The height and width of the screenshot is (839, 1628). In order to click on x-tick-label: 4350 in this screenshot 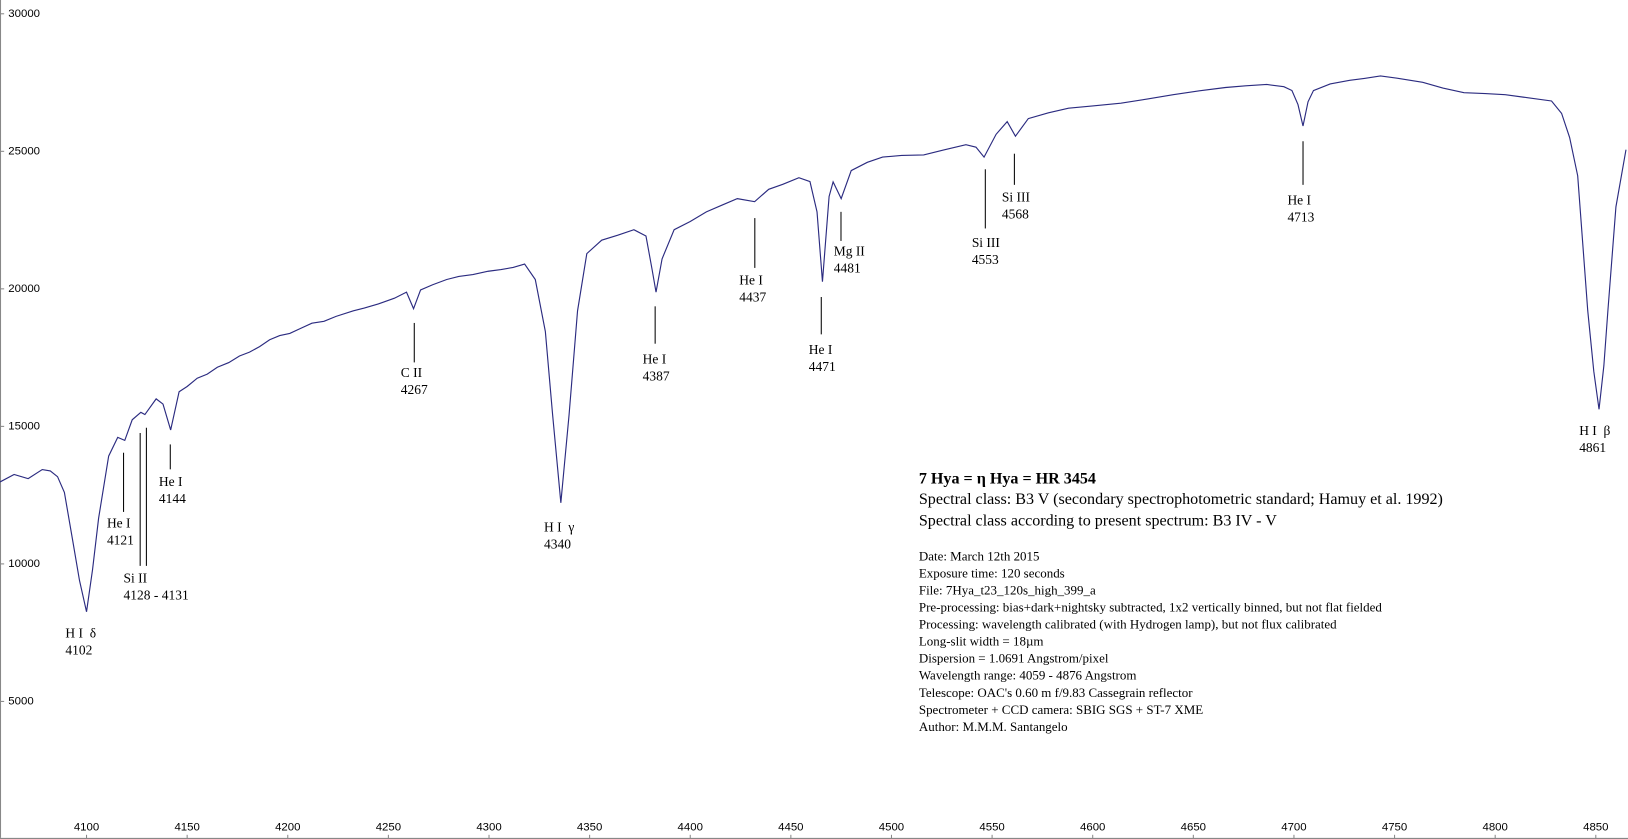, I will do `click(589, 828)`.